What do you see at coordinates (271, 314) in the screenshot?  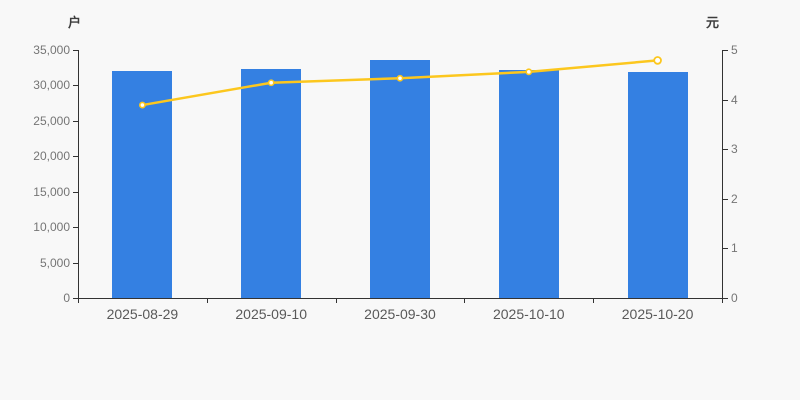 I see `x-category-label: 2025-09-10` at bounding box center [271, 314].